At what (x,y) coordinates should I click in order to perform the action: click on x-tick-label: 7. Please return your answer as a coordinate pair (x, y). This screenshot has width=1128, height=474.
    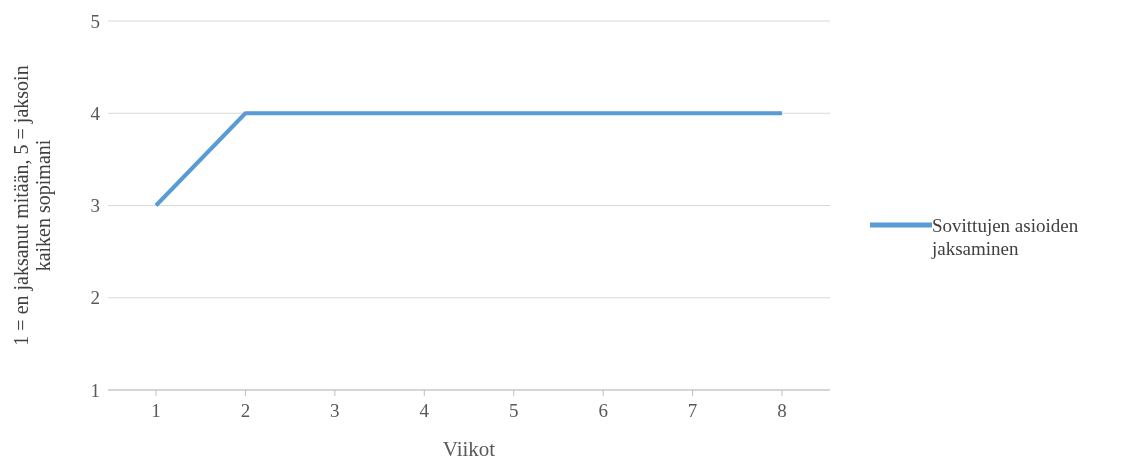
    Looking at the image, I should click on (692, 411).